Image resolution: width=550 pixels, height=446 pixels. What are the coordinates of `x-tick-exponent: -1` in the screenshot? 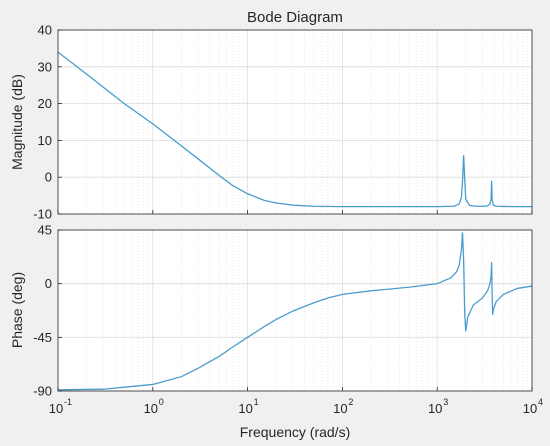 It's located at (68, 402).